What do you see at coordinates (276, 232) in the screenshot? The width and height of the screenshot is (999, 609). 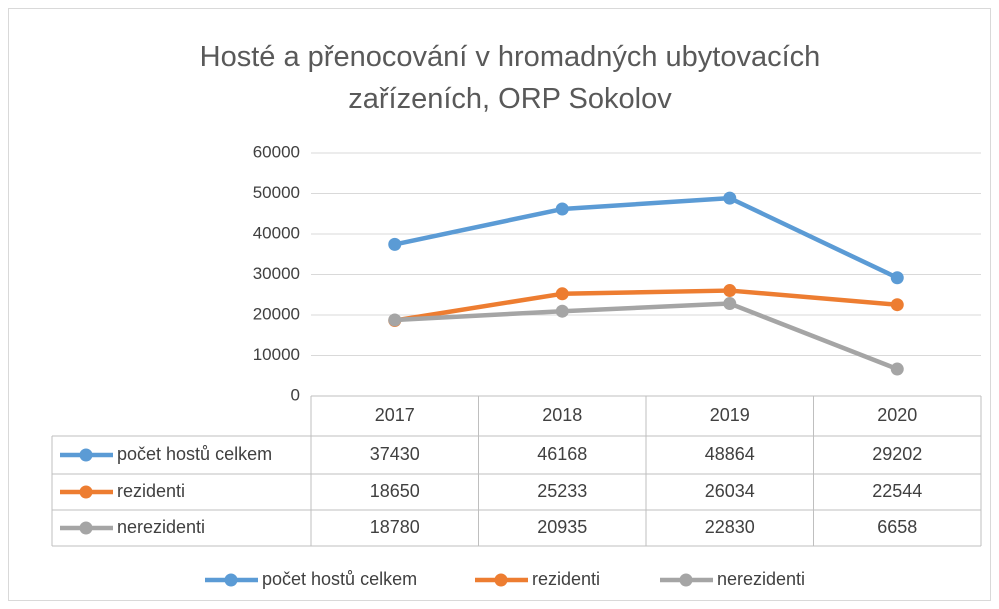 I see `y-tick-label: 40000` at bounding box center [276, 232].